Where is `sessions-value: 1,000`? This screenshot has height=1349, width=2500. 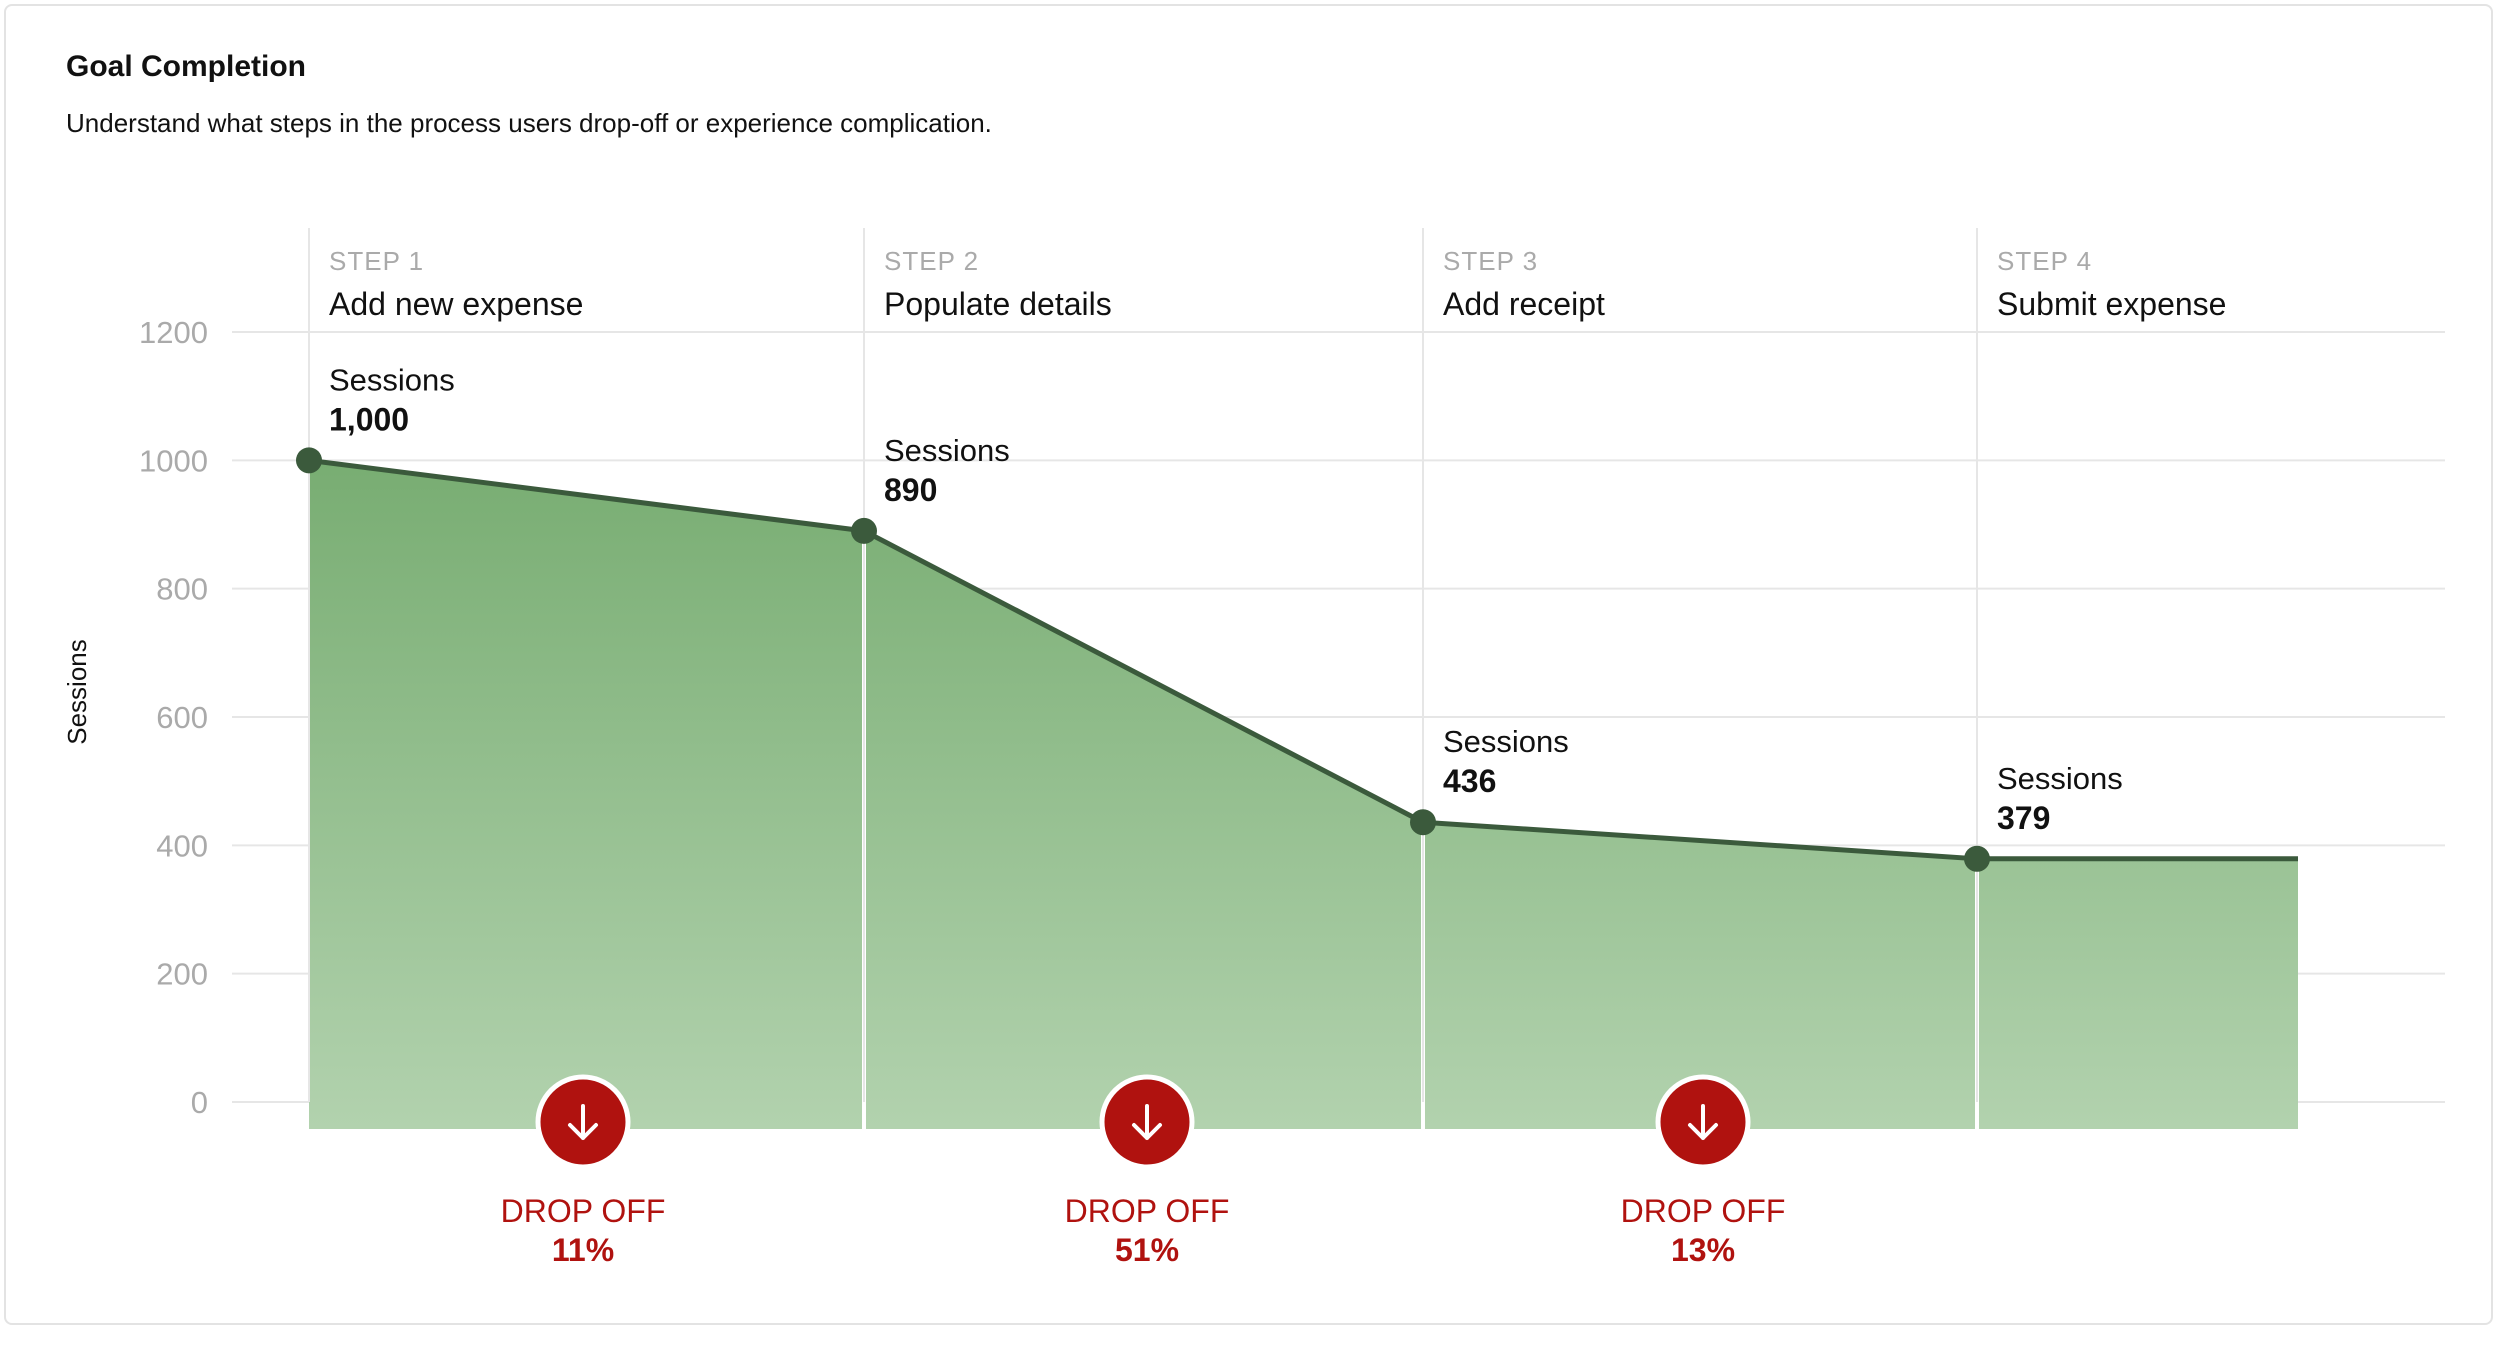 sessions-value: 1,000 is located at coordinates (369, 419).